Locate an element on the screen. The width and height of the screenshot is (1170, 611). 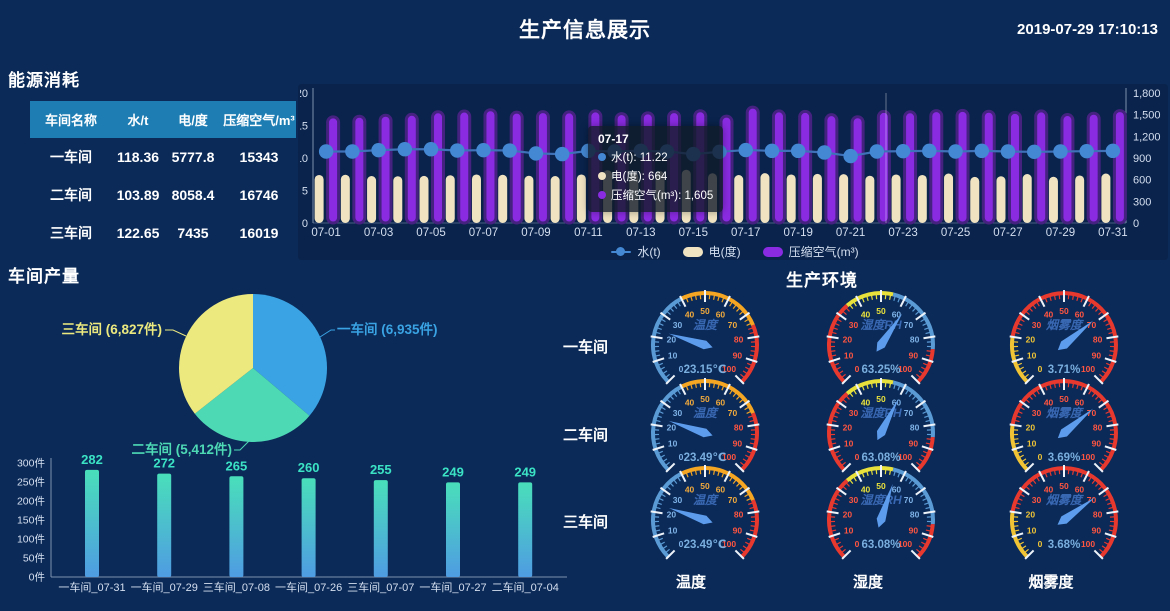
legend-item: 电(度) is located at coordinates (711, 251).